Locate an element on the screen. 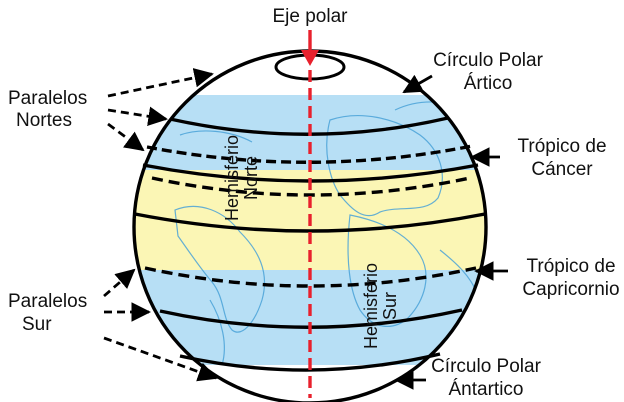 This screenshot has height=402, width=624. hemisphere-south-label: Hemisferio Sur is located at coordinates (380, 306).